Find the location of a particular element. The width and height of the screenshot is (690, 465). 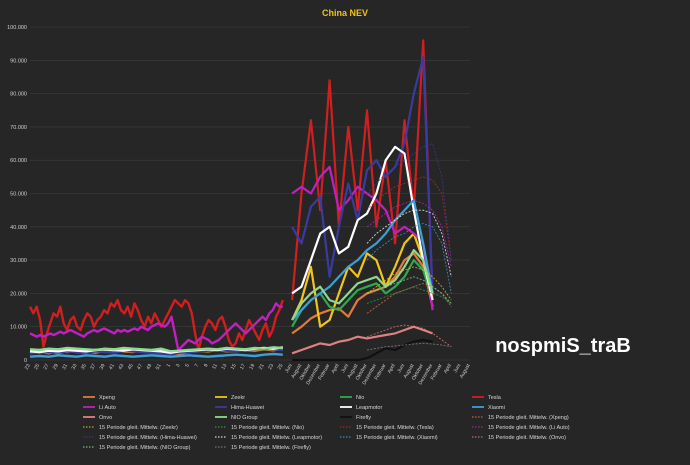

legend-label: NIO Group is located at coordinates (244, 418).